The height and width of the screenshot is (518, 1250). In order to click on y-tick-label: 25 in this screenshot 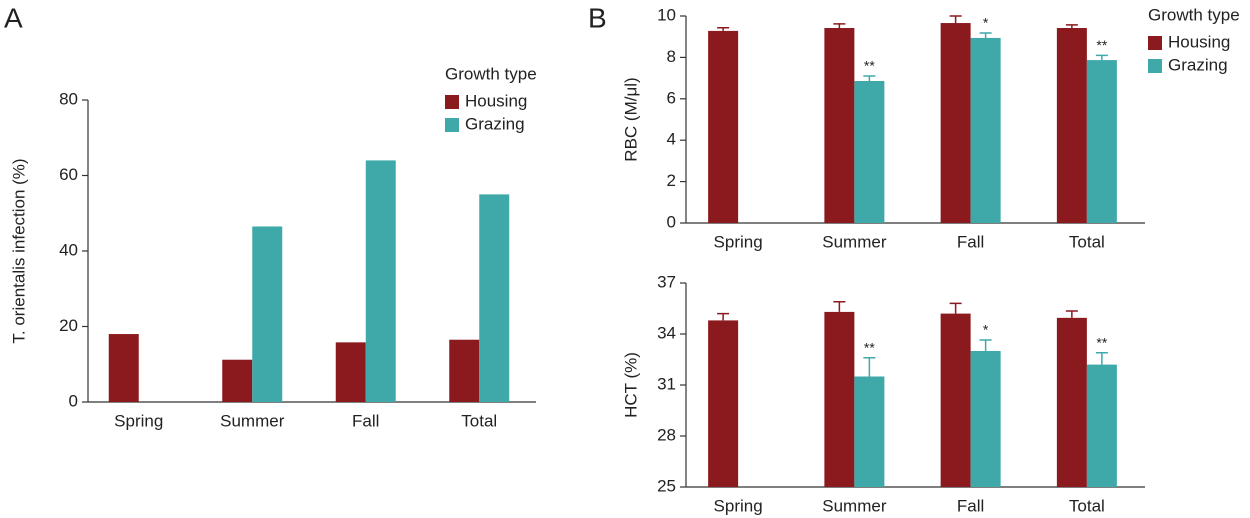, I will do `click(666, 485)`.